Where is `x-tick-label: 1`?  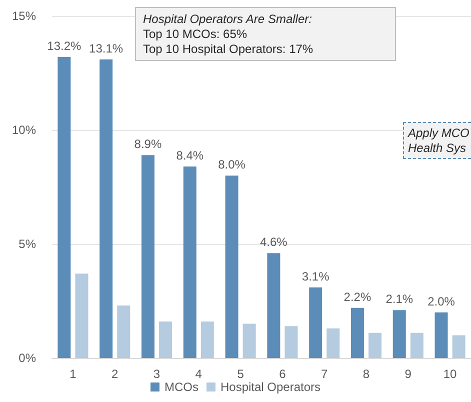
x-tick-label: 1 is located at coordinates (73, 374).